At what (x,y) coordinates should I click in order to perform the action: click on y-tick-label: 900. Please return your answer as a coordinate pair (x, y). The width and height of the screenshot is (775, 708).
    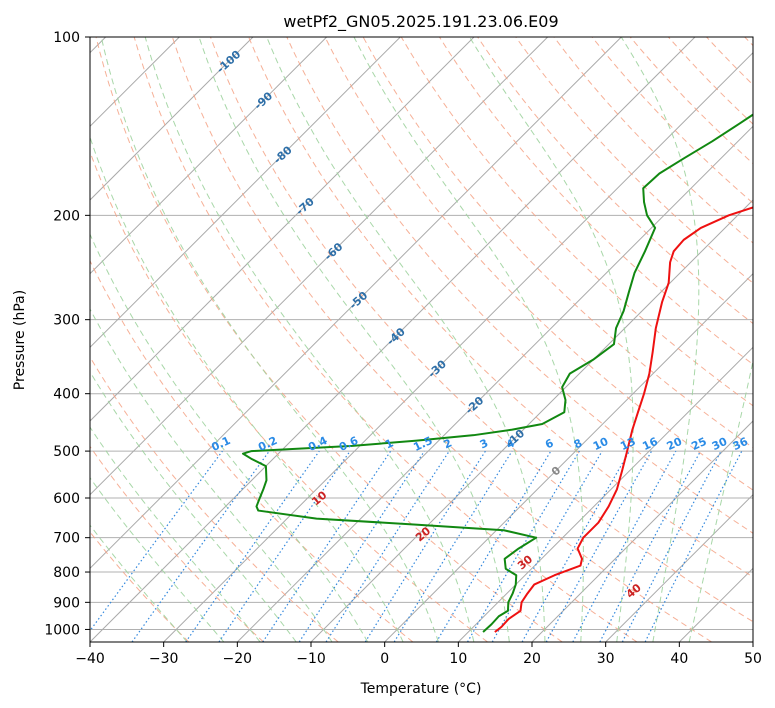
    Looking at the image, I should click on (66, 603).